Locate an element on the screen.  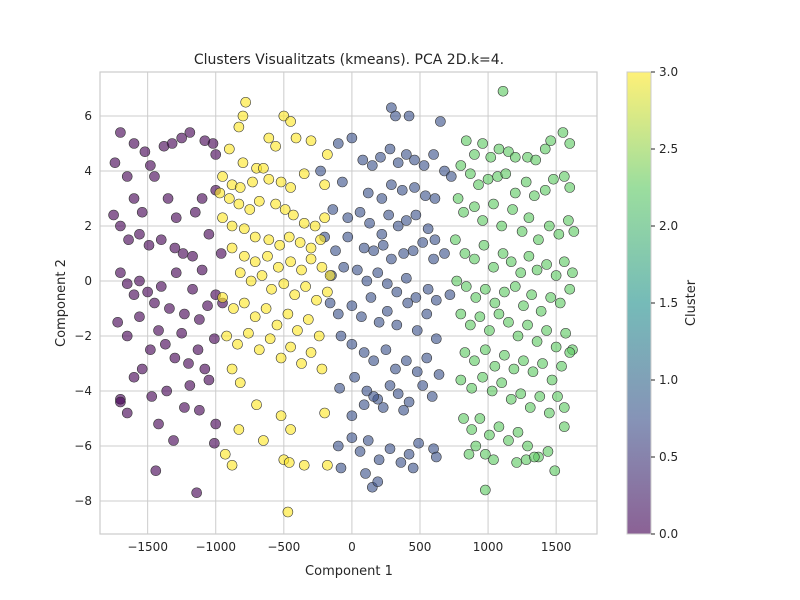
colorbar-label: Cluster is located at coordinates (691, 302).